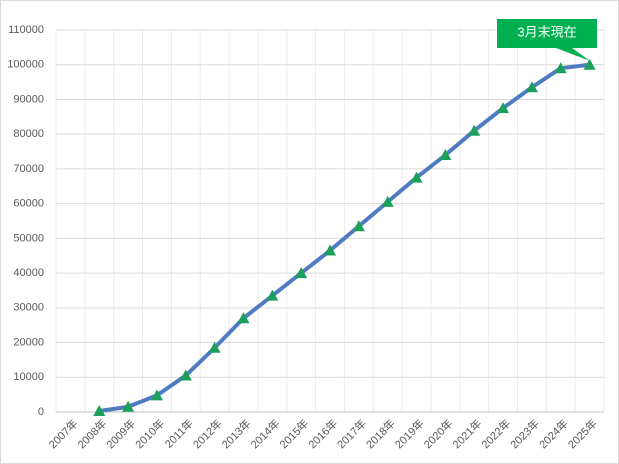  I want to click on y-tick-label: 110000, so click(26, 30).